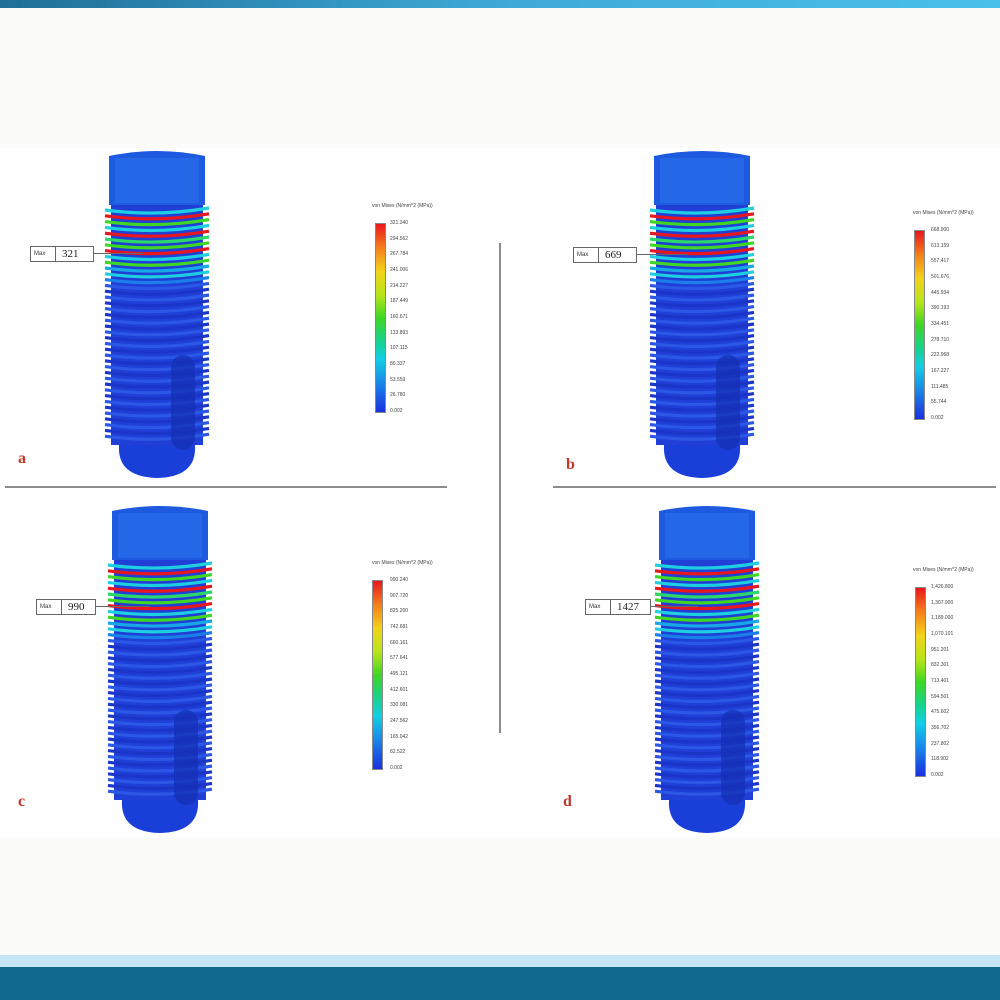  Describe the element at coordinates (78, 607) in the screenshot. I see `max-callout-value: 990` at that location.